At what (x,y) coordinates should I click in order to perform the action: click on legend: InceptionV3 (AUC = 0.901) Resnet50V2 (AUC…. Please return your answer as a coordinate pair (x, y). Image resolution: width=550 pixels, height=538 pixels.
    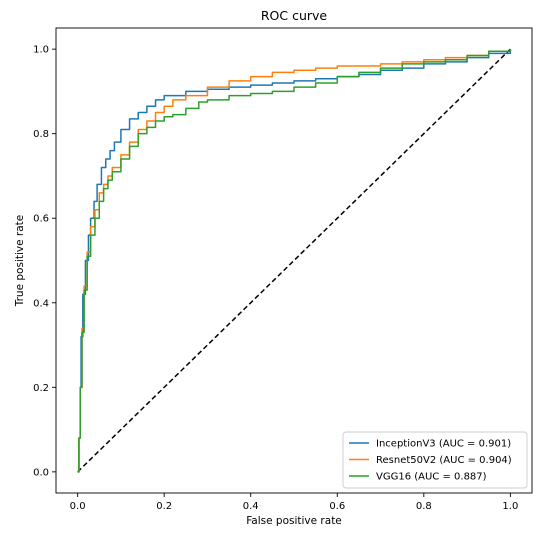
    Looking at the image, I should click on (435, 460).